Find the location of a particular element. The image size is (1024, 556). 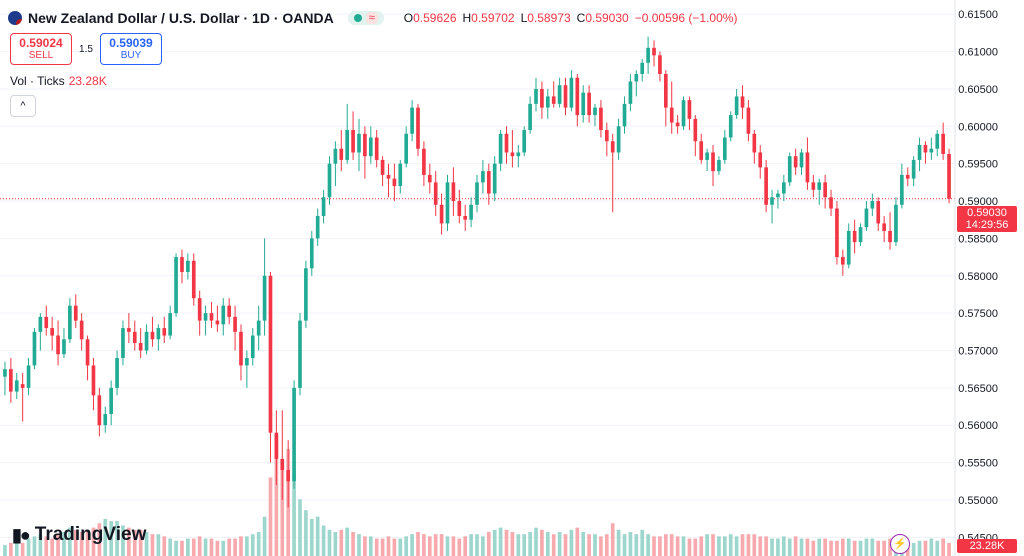

volume-value: 23.28K is located at coordinates (87, 81).